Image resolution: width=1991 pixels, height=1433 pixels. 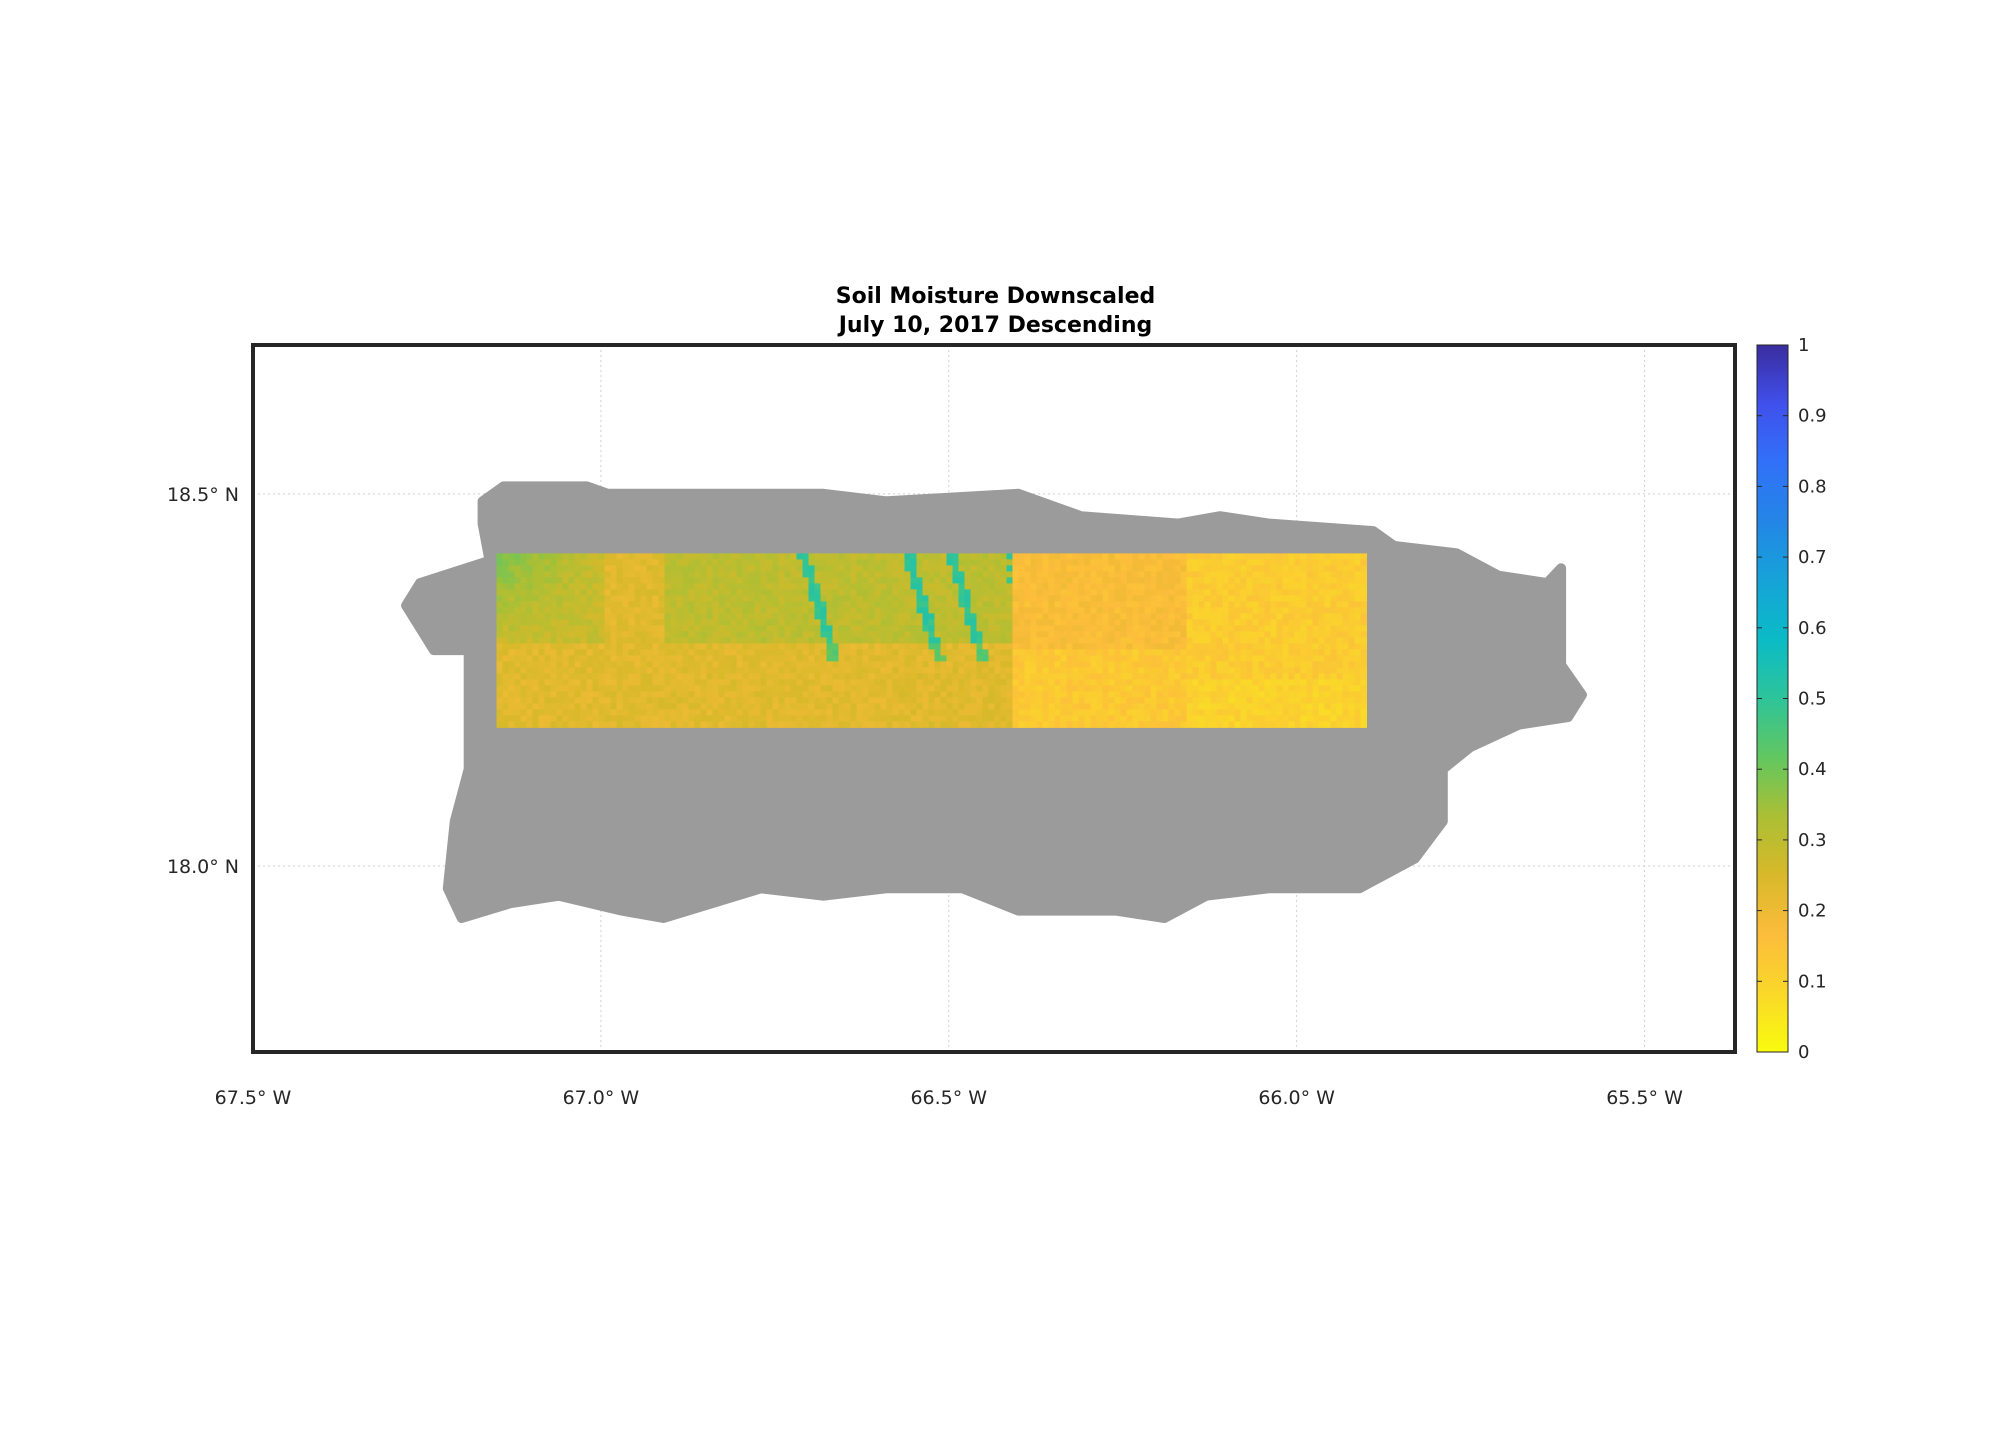 What do you see at coordinates (1812, 557) in the screenshot?
I see `colorbar-tick-label: 0.7` at bounding box center [1812, 557].